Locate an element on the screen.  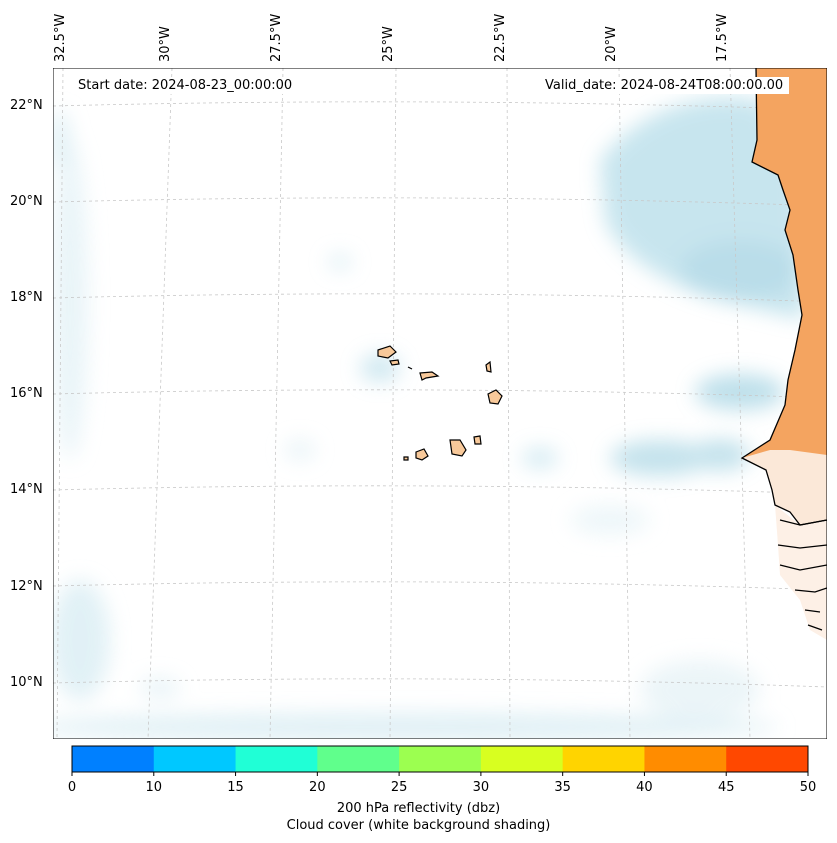
colorbar-tick-label: 35 is located at coordinates (562, 787).